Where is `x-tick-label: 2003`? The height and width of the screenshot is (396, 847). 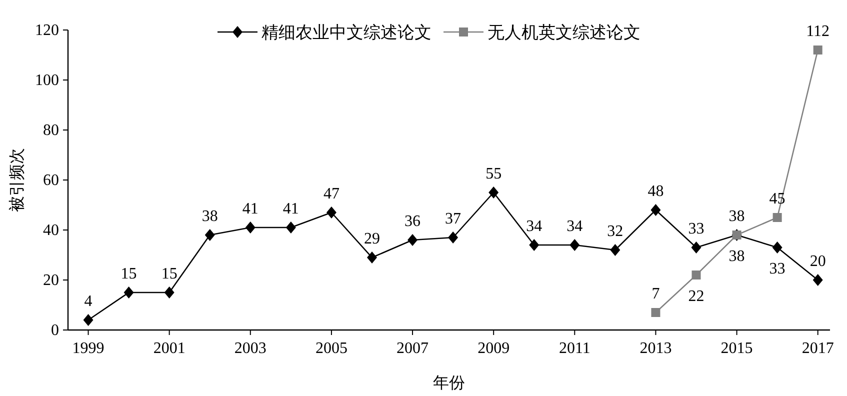
x-tick-label: 2003 is located at coordinates (250, 348).